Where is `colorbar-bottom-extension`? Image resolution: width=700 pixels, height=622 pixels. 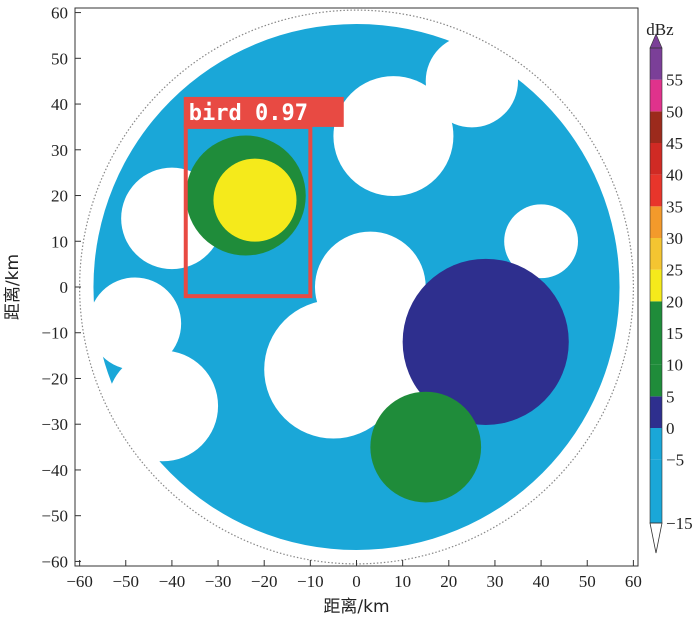 colorbar-bottom-extension is located at coordinates (656, 538).